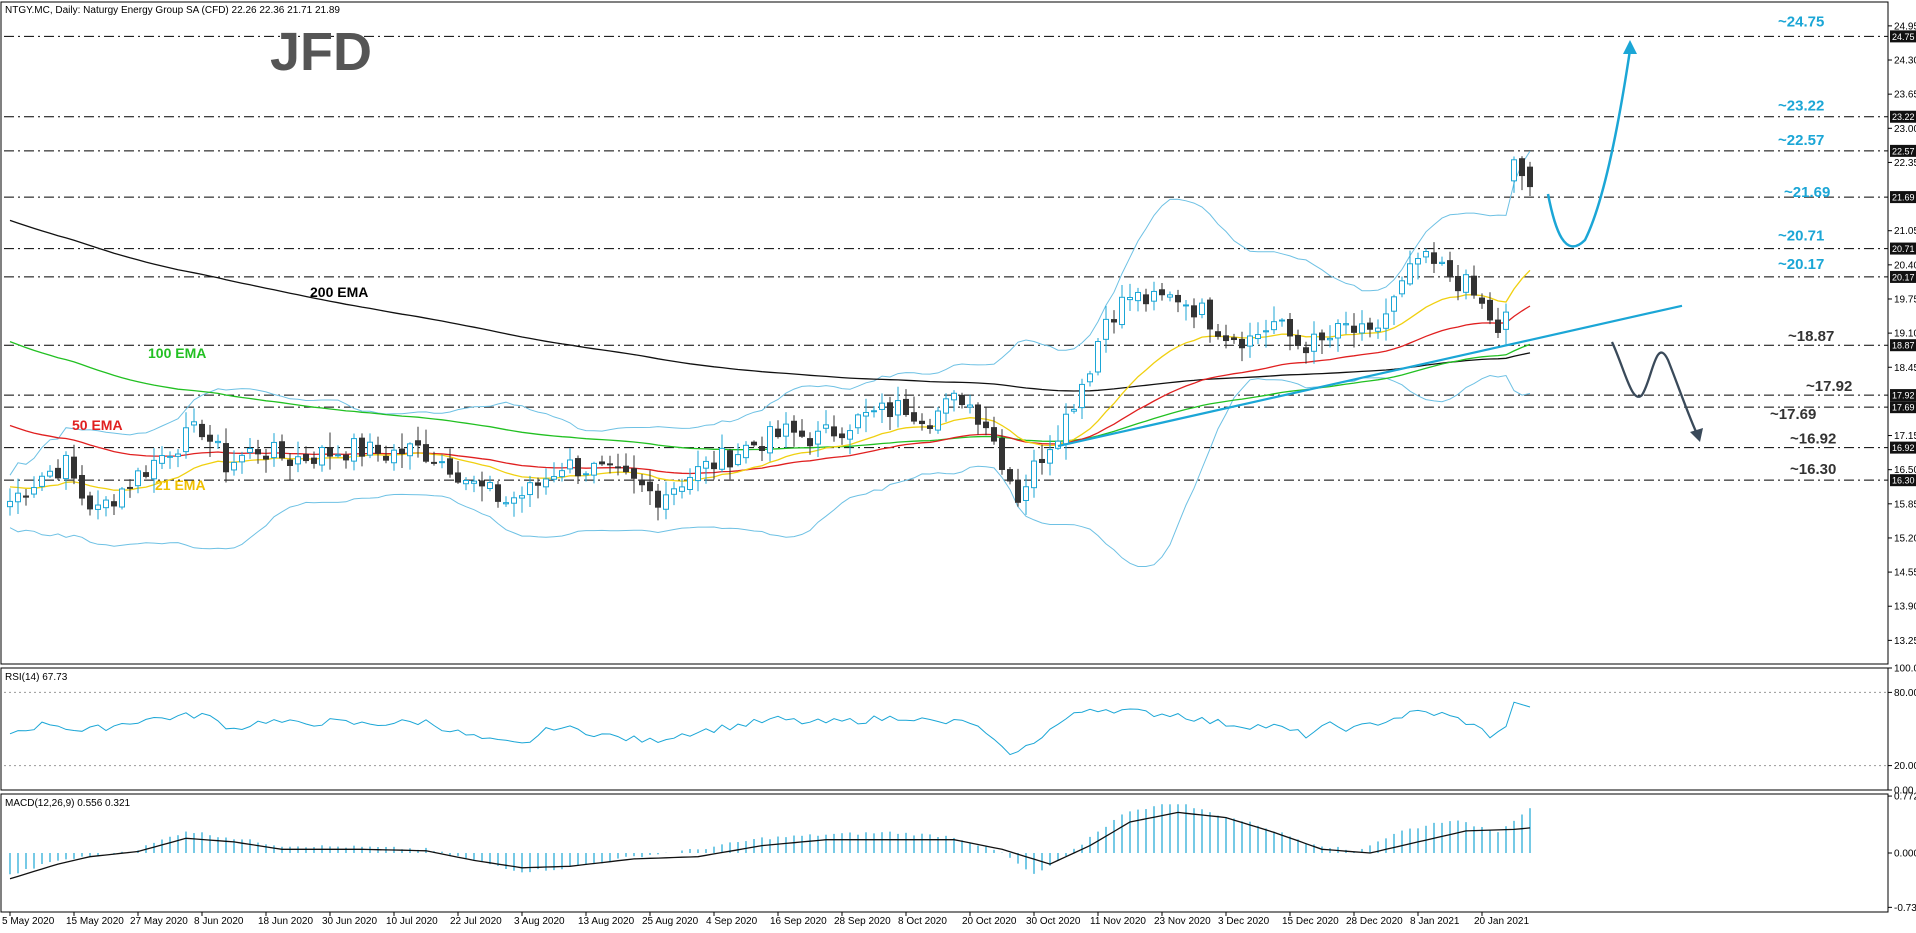 This screenshot has width=1916, height=933. I want to click on macd-title: MACD(12,26,9) 0.556 0.321, so click(68, 803).